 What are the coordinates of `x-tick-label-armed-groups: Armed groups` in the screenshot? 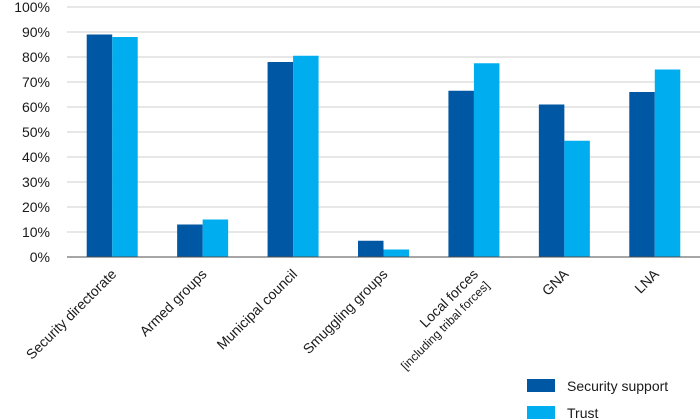 It's located at (172, 302).